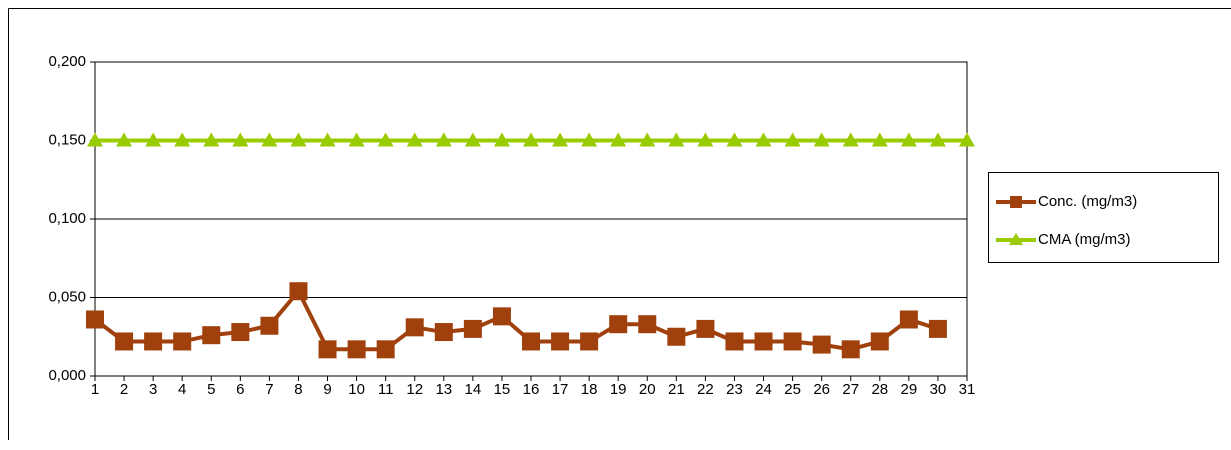  I want to click on x-tick-label: 23, so click(734, 389).